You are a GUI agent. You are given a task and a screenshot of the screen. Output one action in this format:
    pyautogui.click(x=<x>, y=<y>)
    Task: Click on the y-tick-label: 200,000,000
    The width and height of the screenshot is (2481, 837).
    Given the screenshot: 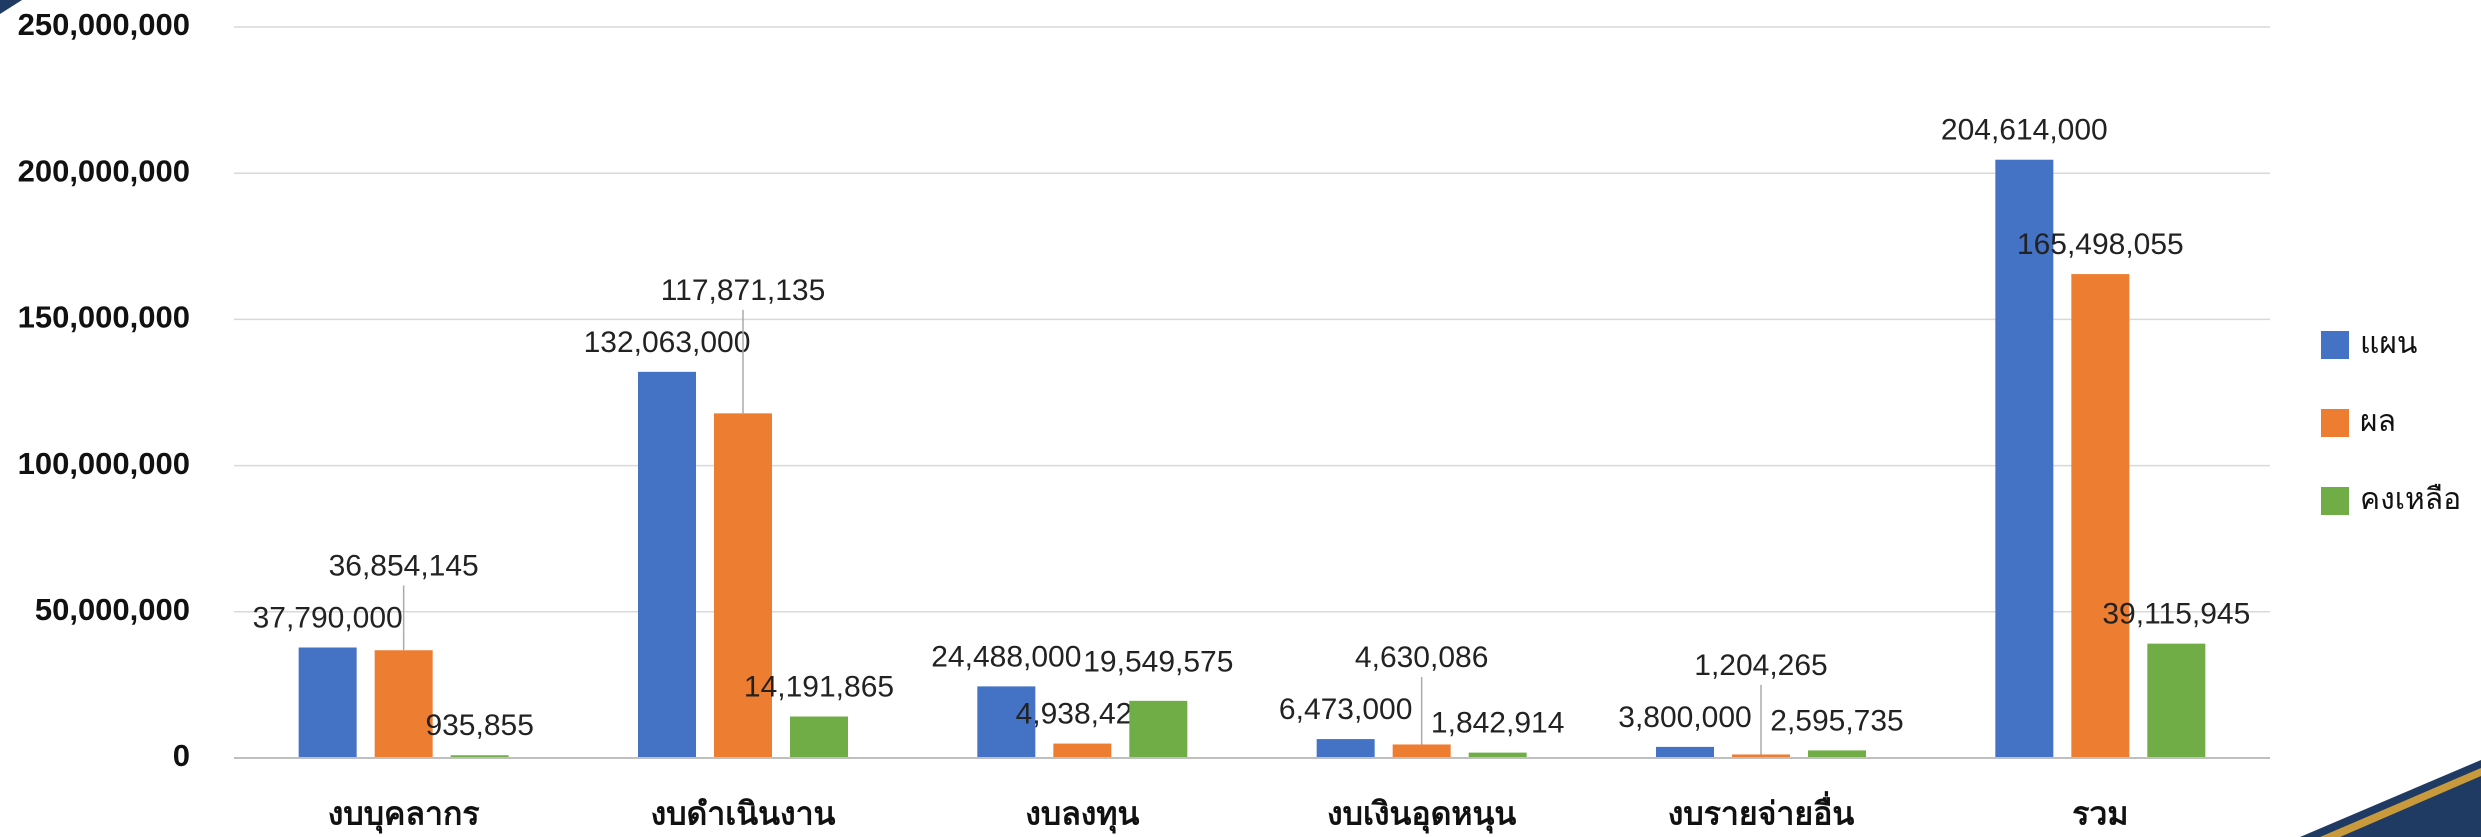 What is the action you would take?
    pyautogui.click(x=104, y=170)
    